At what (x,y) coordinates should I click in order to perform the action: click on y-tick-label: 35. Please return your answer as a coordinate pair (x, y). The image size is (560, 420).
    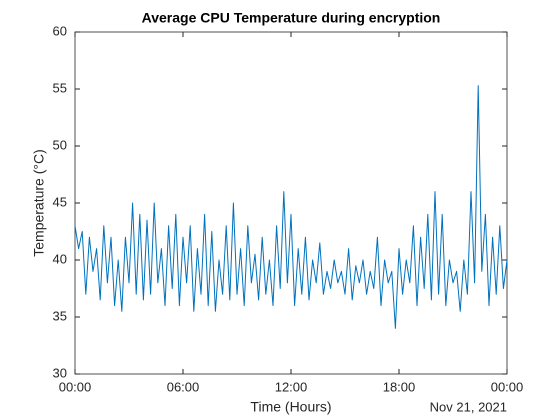
    Looking at the image, I should click on (60, 315).